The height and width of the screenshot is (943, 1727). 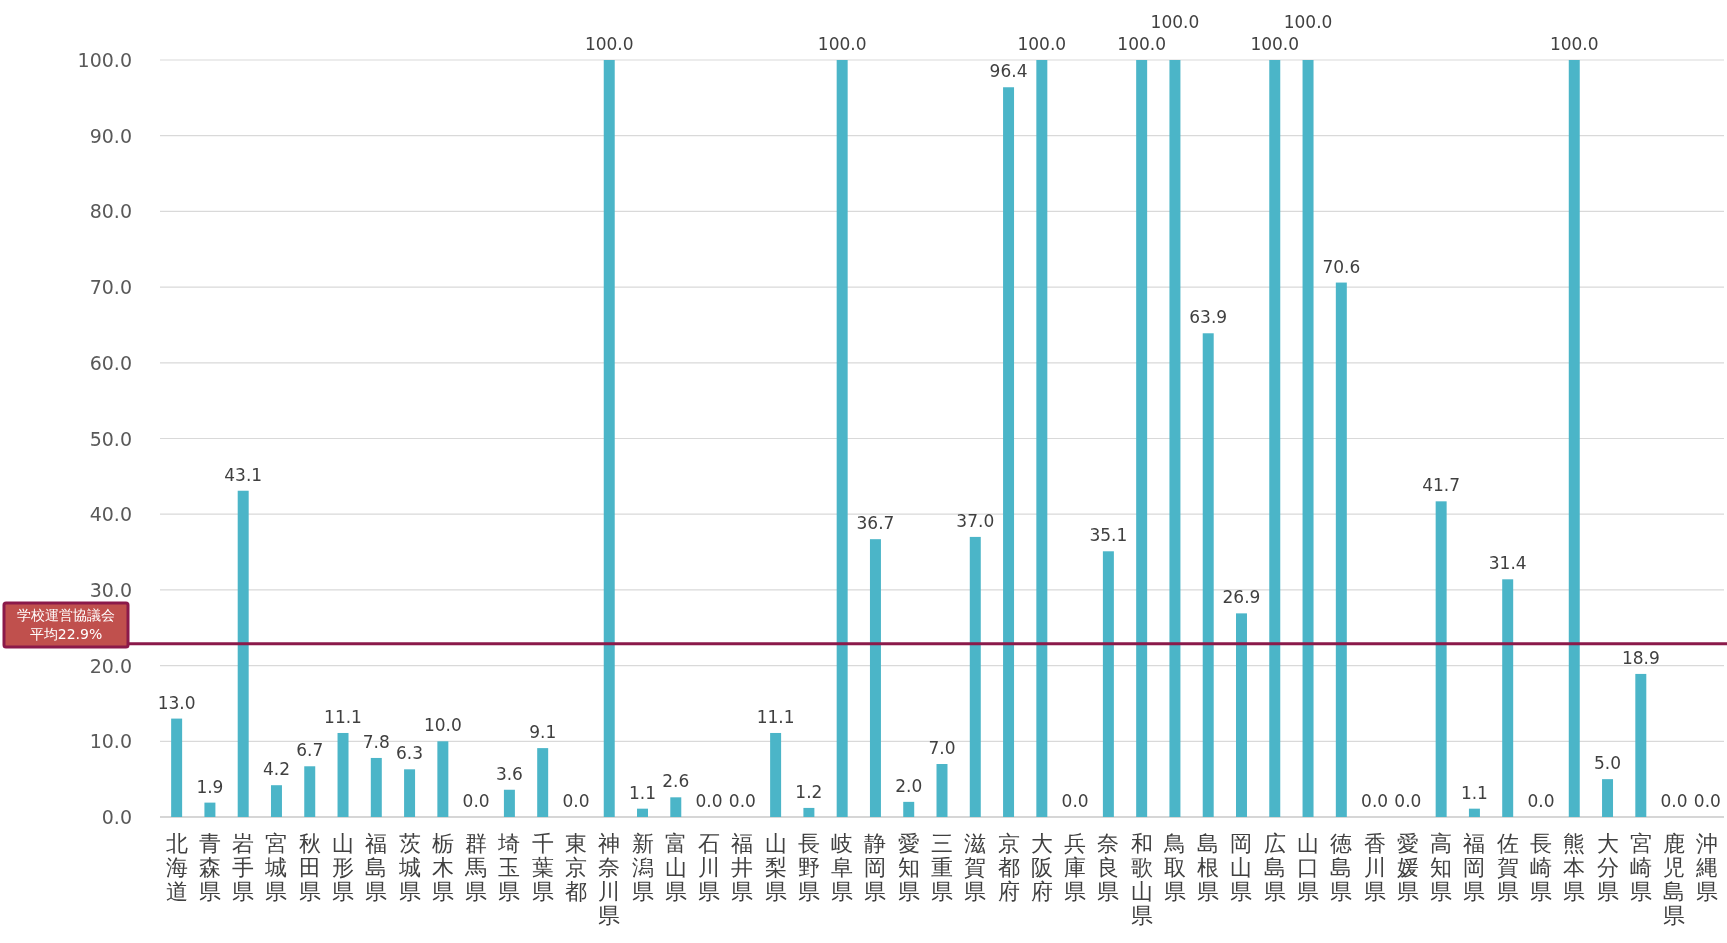 What do you see at coordinates (808, 867) in the screenshot?
I see `x-tick-label: 長野県` at bounding box center [808, 867].